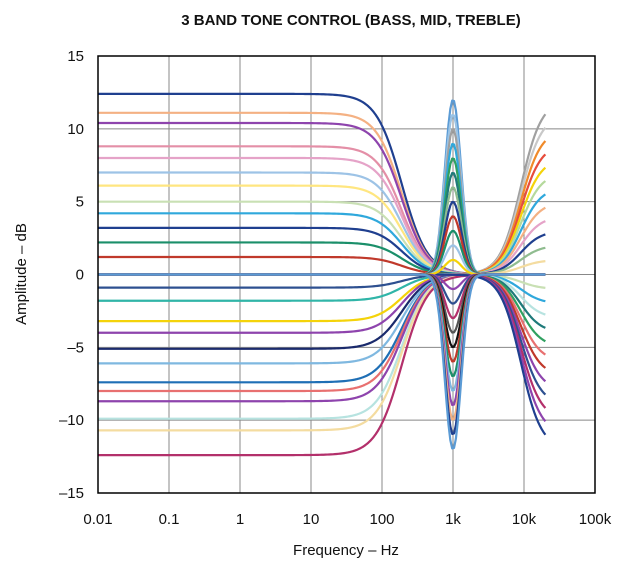  What do you see at coordinates (75, 56) in the screenshot?
I see `y-tick-label: 15` at bounding box center [75, 56].